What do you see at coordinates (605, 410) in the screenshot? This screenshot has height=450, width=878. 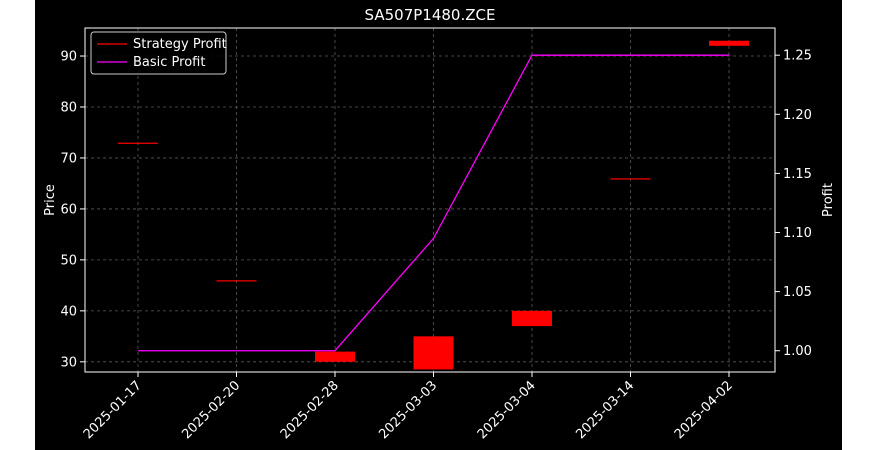 I see `x-tick-label: 2025-03-14` at bounding box center [605, 410].